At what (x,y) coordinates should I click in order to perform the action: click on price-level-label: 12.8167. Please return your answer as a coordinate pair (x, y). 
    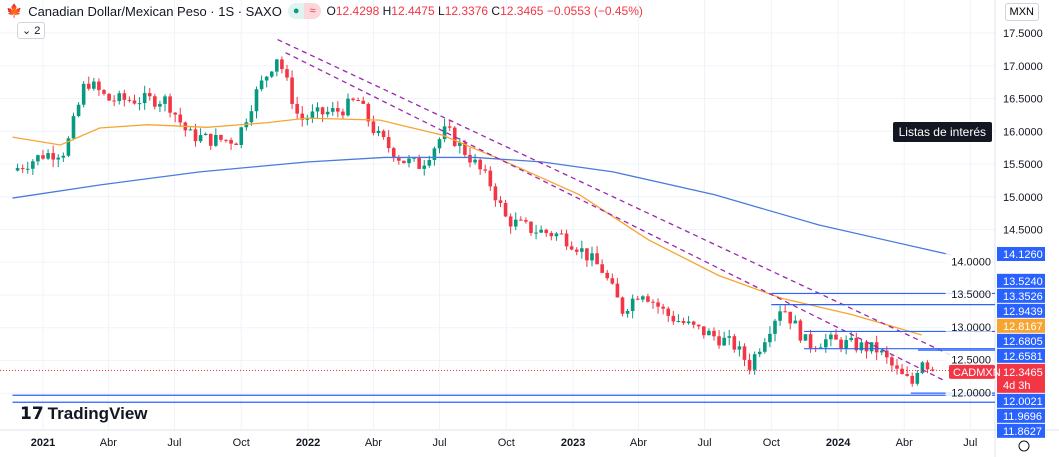
    Looking at the image, I should click on (1023, 327).